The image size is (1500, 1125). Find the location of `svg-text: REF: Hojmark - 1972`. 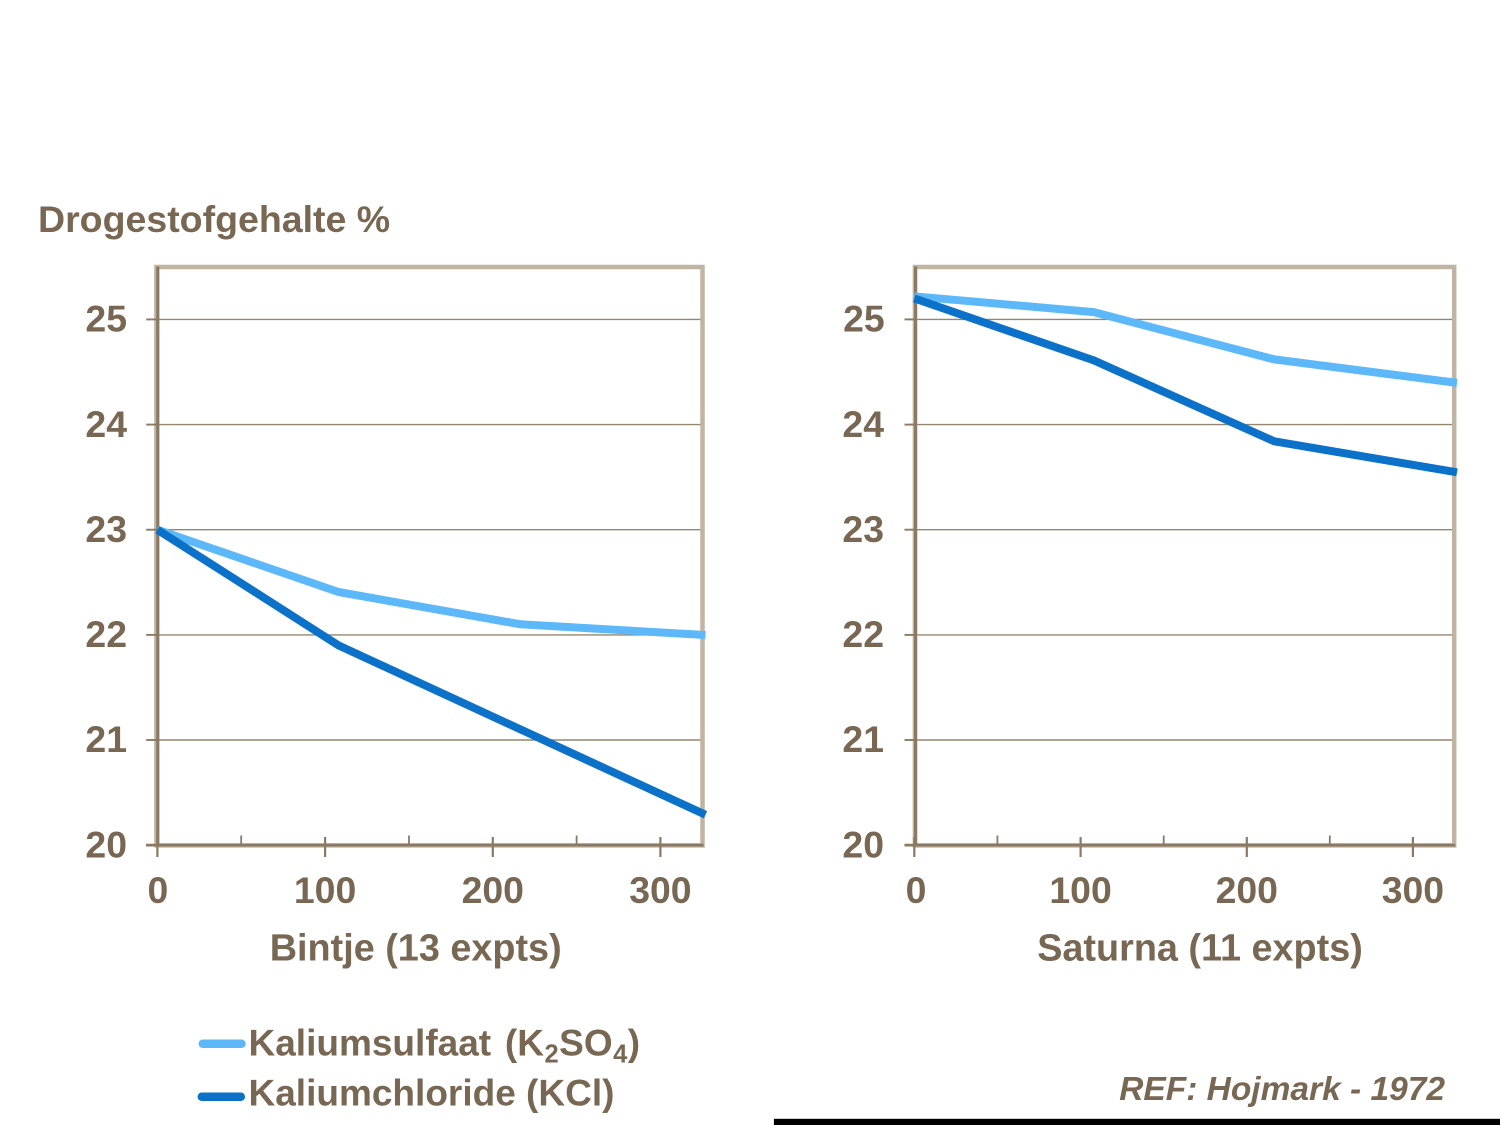

svg-text: REF: Hojmark - 1972 is located at coordinates (1282, 1089).